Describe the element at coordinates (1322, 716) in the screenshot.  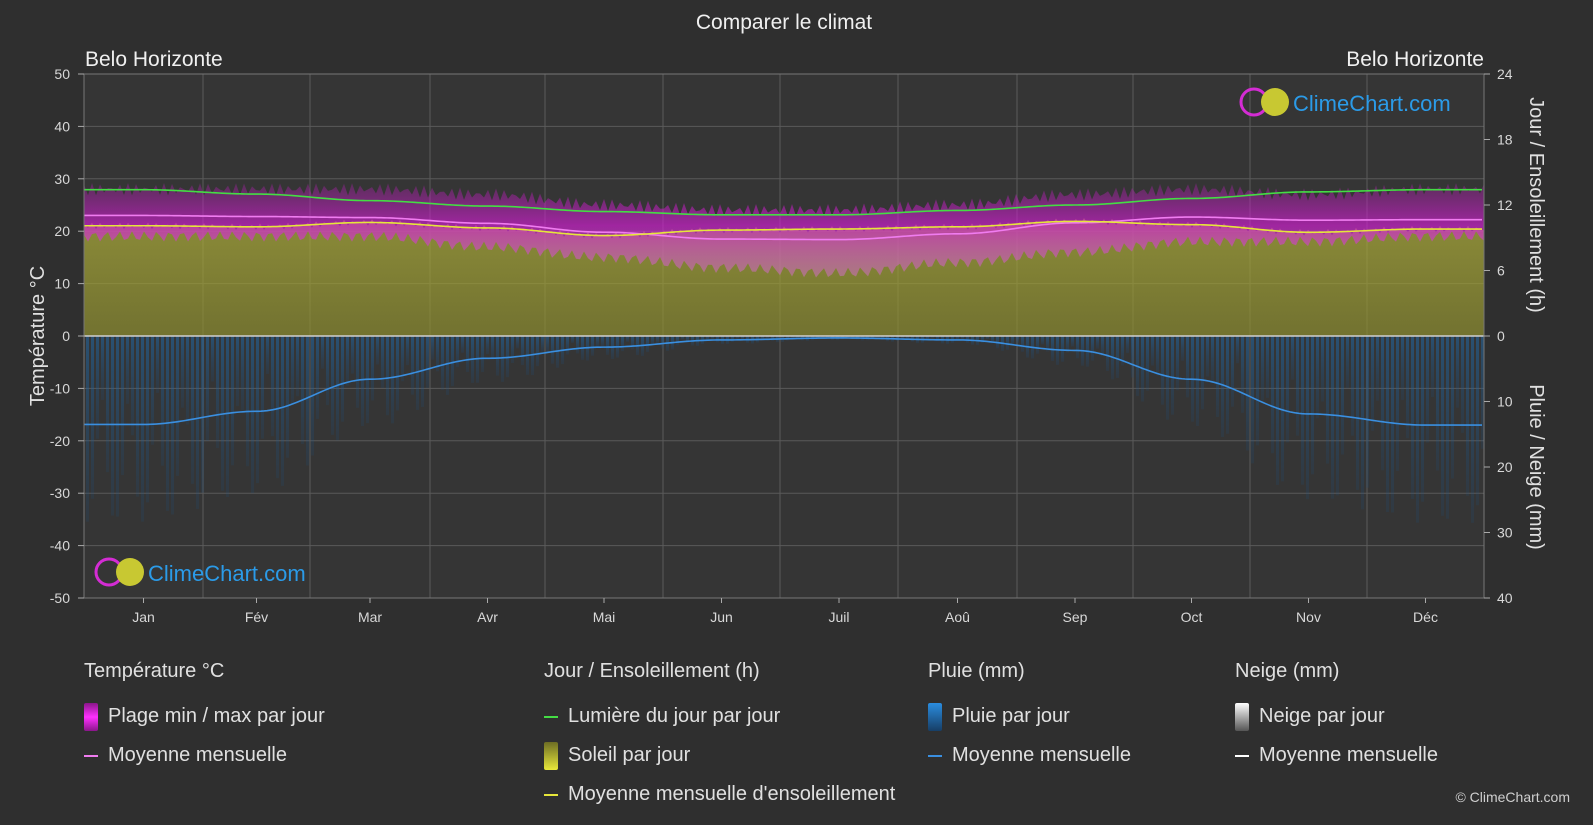
I see `legend-label: Neige par jour` at that location.